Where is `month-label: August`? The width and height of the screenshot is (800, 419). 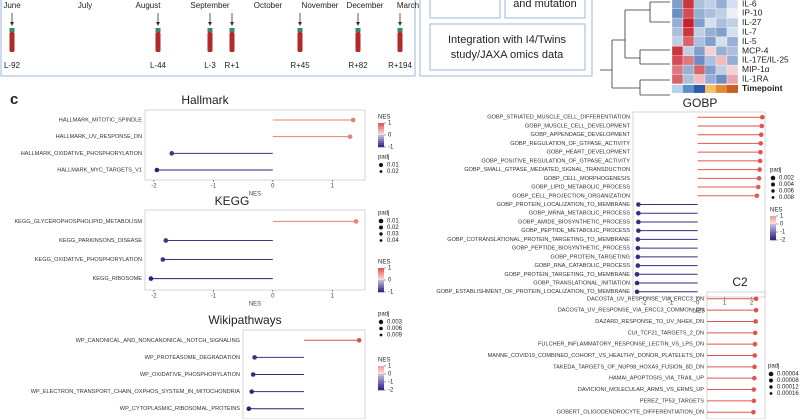
month-label: August is located at coordinates (149, 5).